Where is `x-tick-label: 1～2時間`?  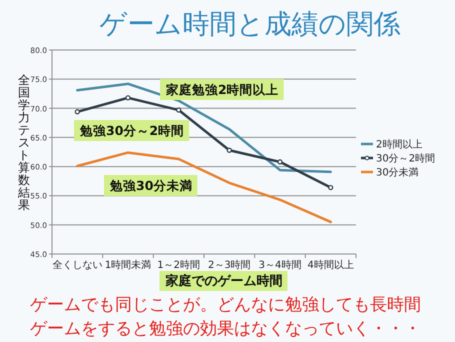 x-tick-label: 1～2時間 is located at coordinates (178, 265).